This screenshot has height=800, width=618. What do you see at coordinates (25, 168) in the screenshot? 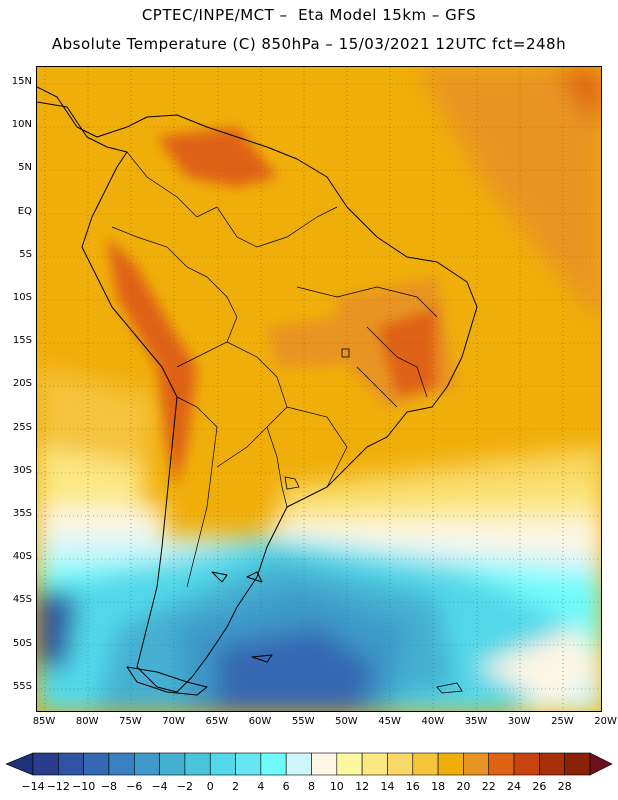
I see `lat-tick-label: 5N` at bounding box center [25, 168].